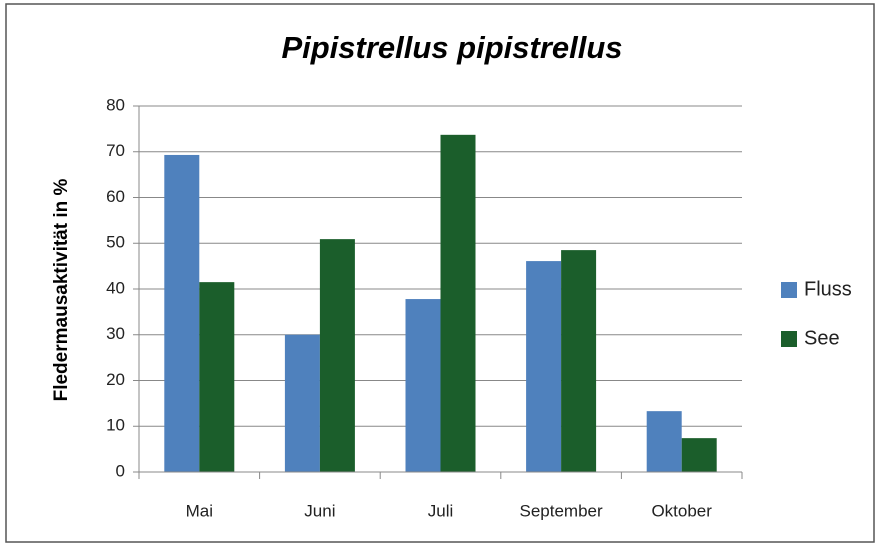 This screenshot has width=881, height=548. What do you see at coordinates (115, 196) in the screenshot?
I see `y-tick-label: 60` at bounding box center [115, 196].